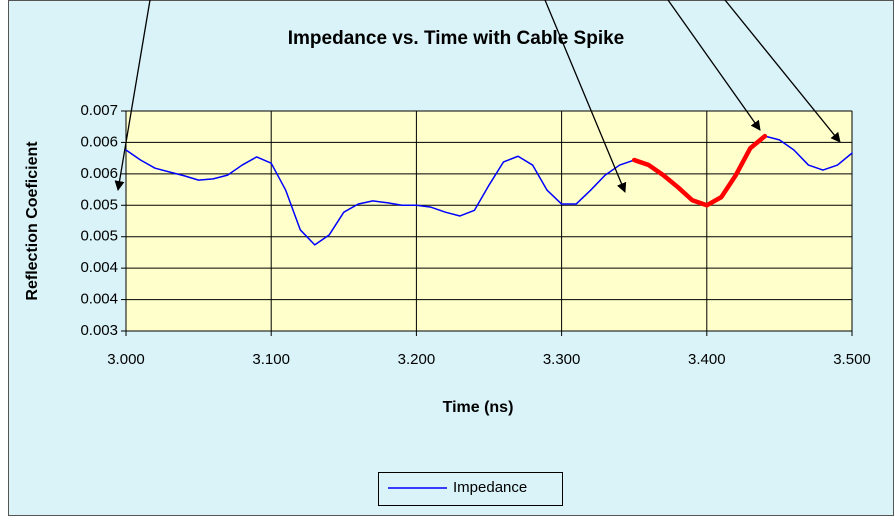 Image resolution: width=895 pixels, height=521 pixels. I want to click on x-tick-label: 3.400, so click(707, 359).